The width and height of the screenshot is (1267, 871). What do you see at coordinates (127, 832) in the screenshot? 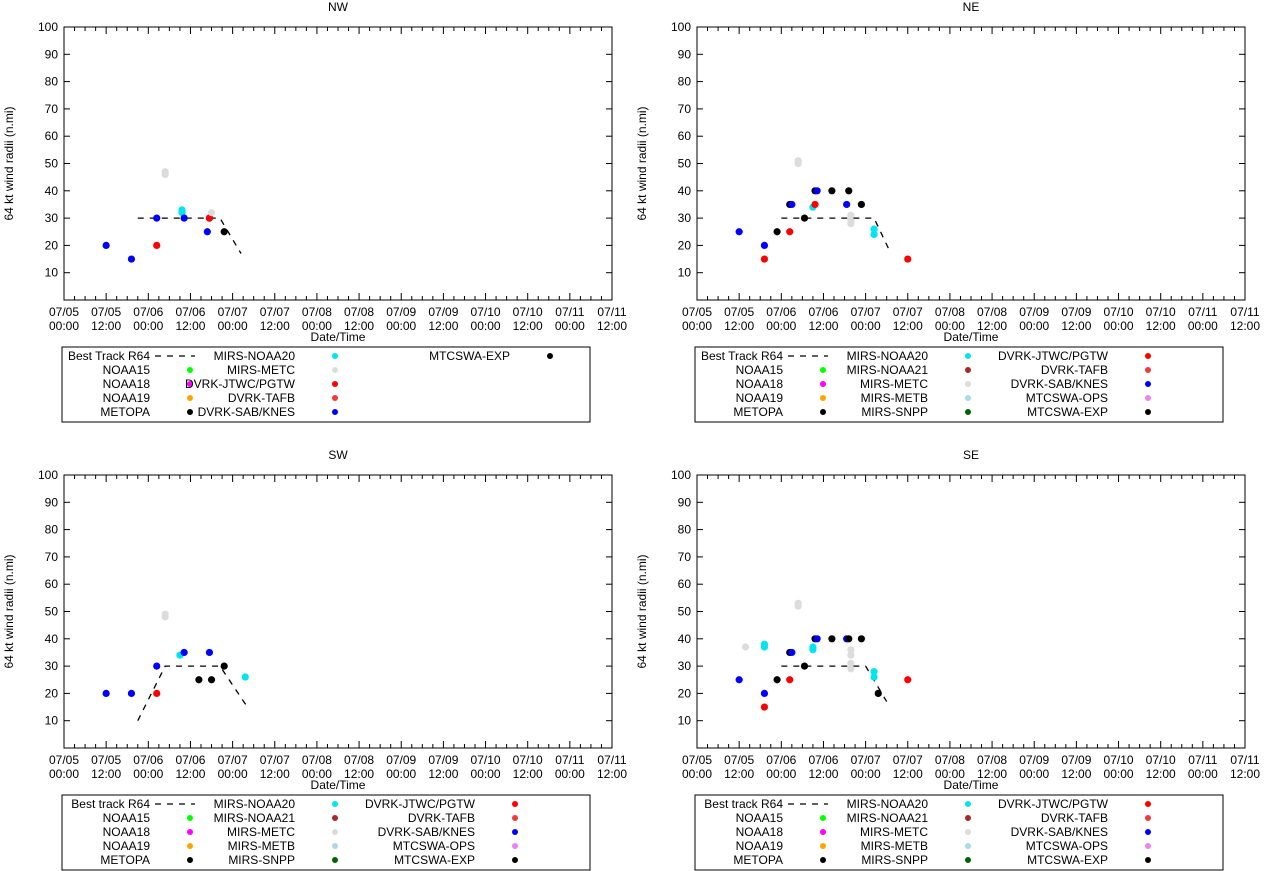
I see `legend-label: NOAA18` at bounding box center [127, 832].